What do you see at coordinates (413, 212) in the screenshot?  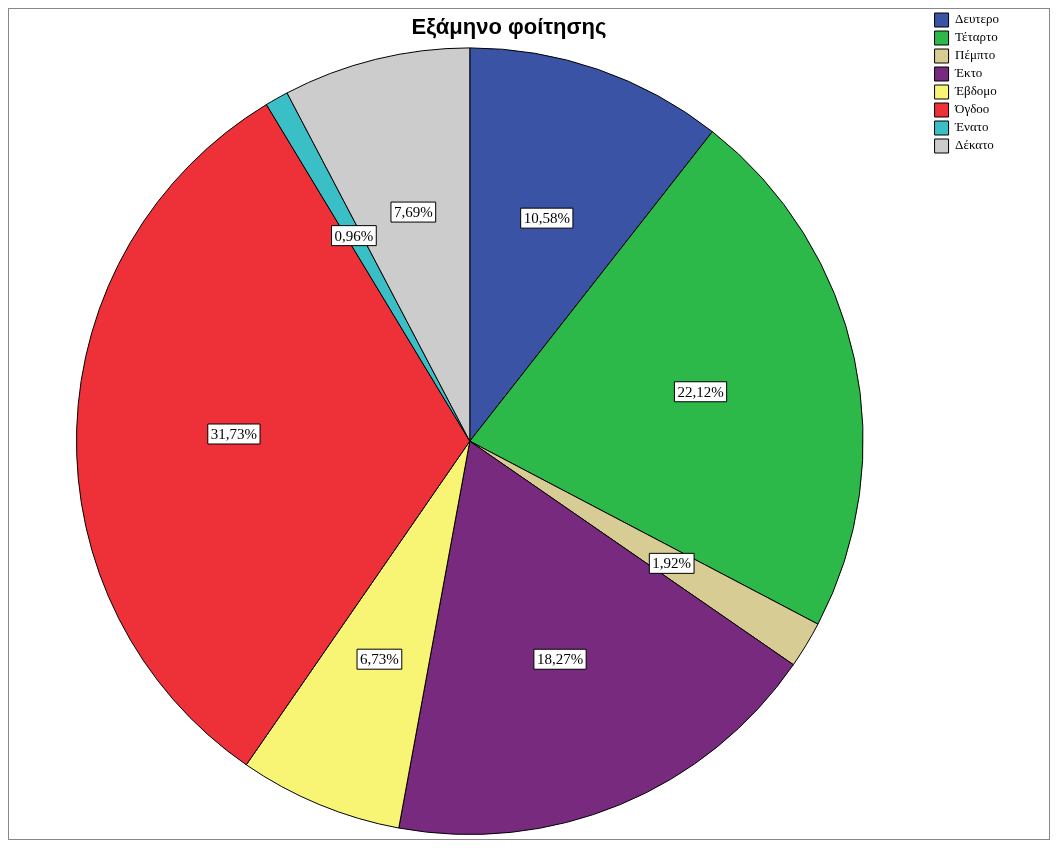 I see `data-label: 7,69%` at bounding box center [413, 212].